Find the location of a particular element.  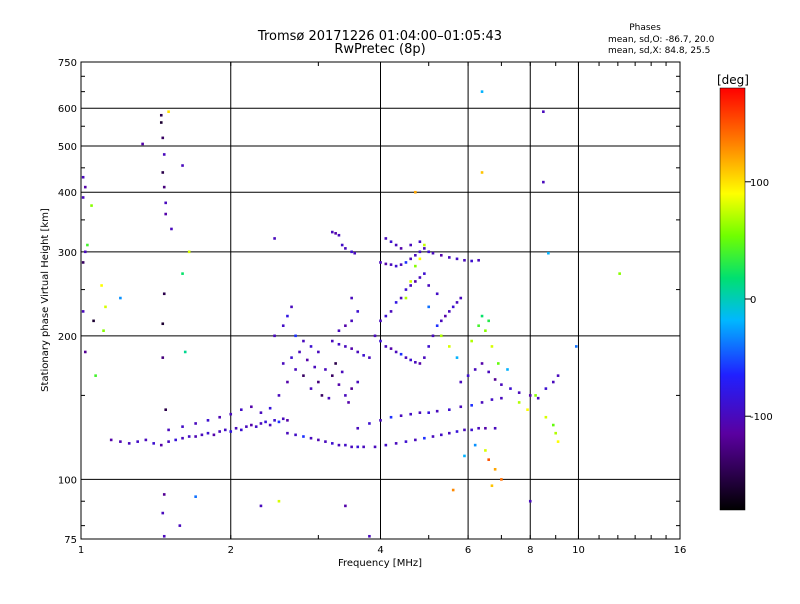

x-axis-label: Frequency [MHz] is located at coordinates (380, 563).